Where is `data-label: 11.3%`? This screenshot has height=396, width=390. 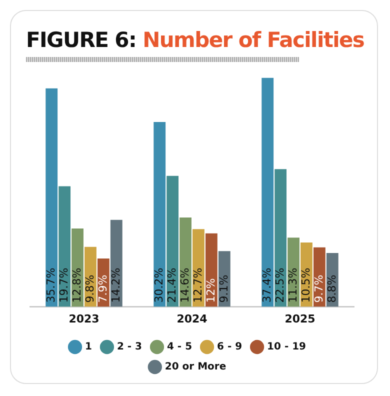 data-label: 11.3% is located at coordinates (293, 285).